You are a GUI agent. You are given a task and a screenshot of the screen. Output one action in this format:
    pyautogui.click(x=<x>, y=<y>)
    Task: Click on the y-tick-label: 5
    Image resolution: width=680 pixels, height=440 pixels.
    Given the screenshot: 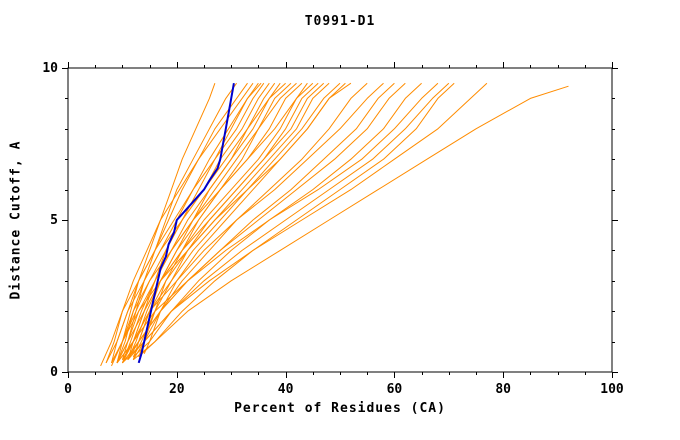 What is the action you would take?
    pyautogui.click(x=54, y=220)
    